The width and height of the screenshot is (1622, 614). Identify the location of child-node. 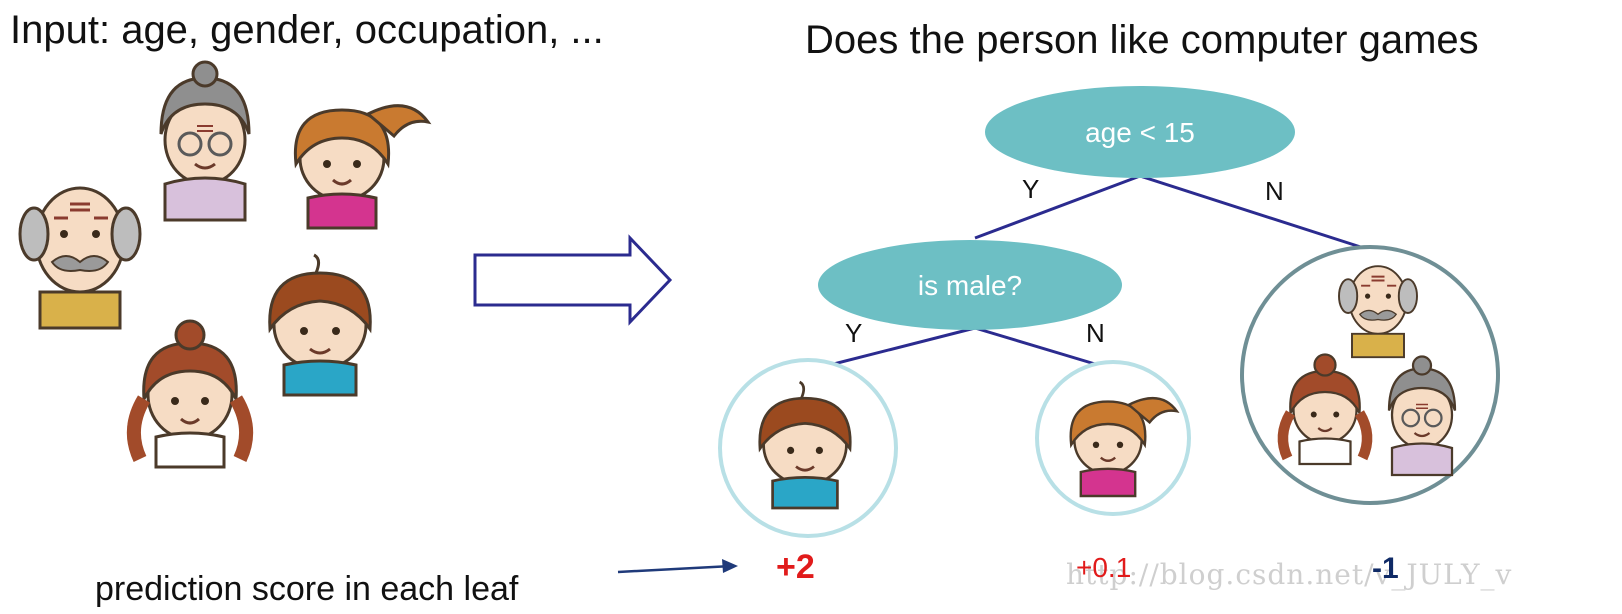
(970, 285).